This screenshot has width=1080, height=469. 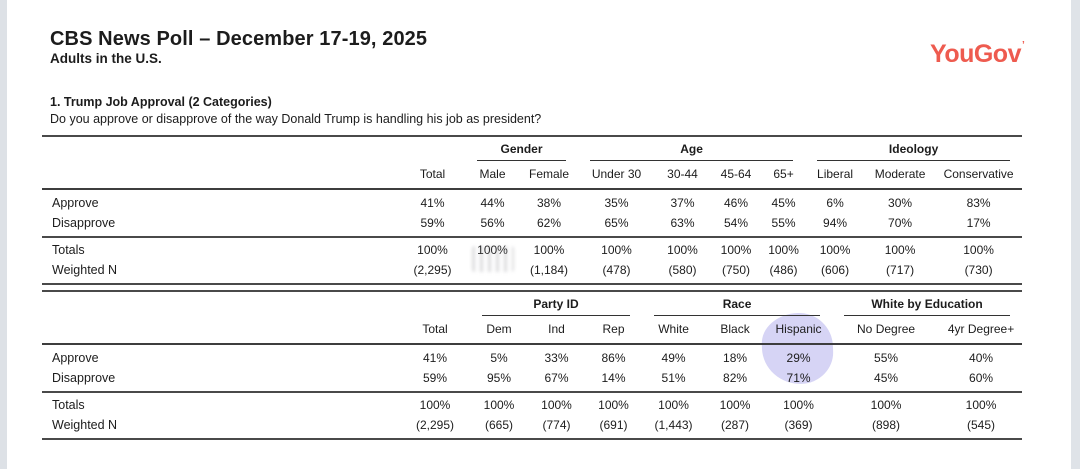 What do you see at coordinates (1023, 45) in the screenshot?
I see `yougov-trademark-icon: ’` at bounding box center [1023, 45].